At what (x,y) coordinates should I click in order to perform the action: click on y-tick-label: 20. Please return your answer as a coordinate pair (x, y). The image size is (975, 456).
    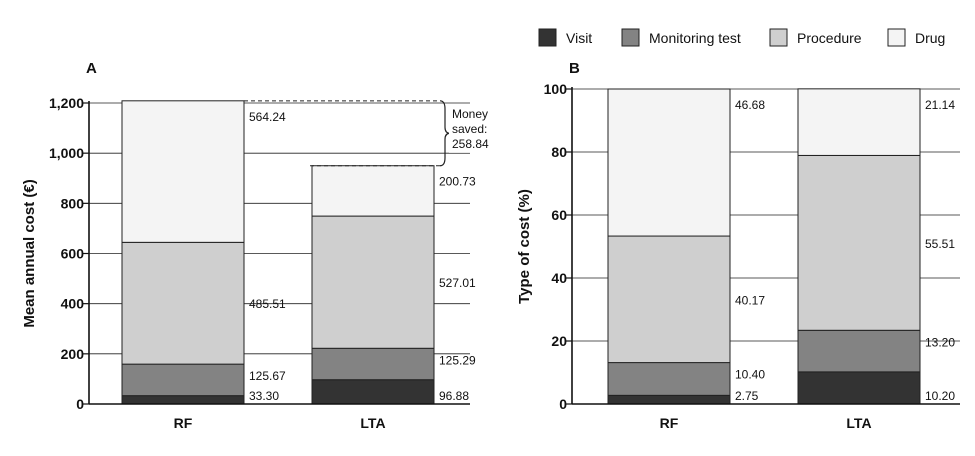
    Looking at the image, I should click on (559, 341).